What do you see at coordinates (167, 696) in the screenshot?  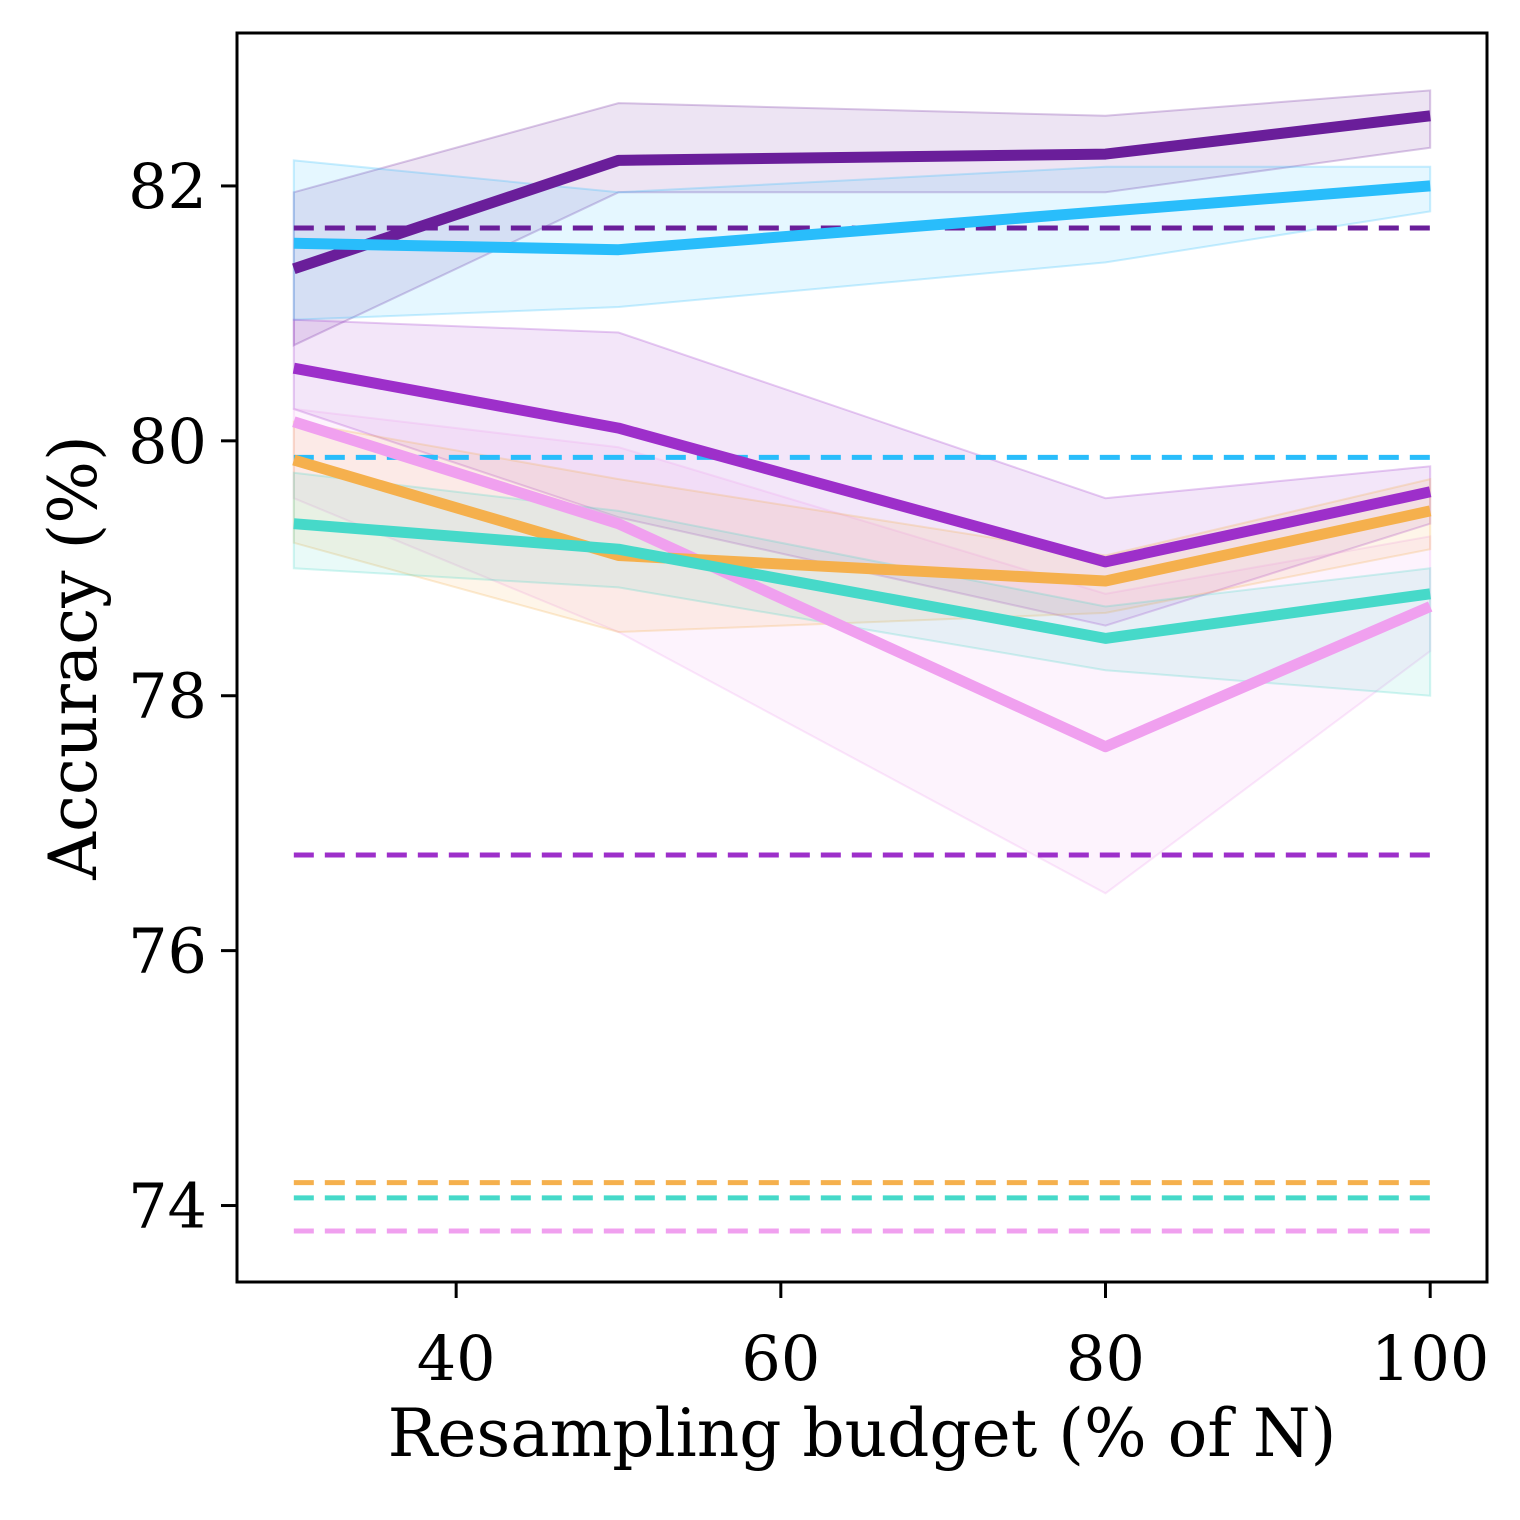 I see `y-tick-label: 78` at bounding box center [167, 696].